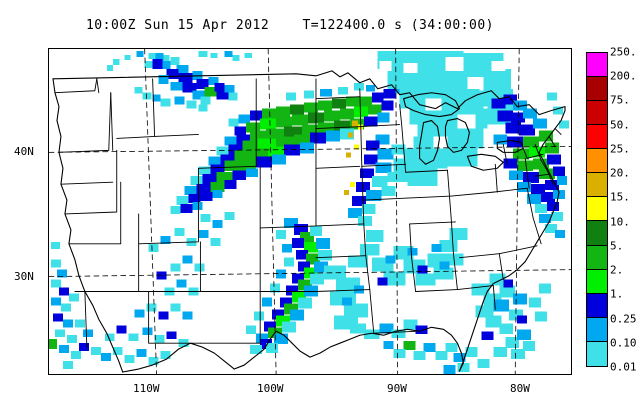 This screenshot has width=640, height=400. Describe the element at coordinates (620, 222) in the screenshot. I see `colorbar-tick-7: 10.` at that location.